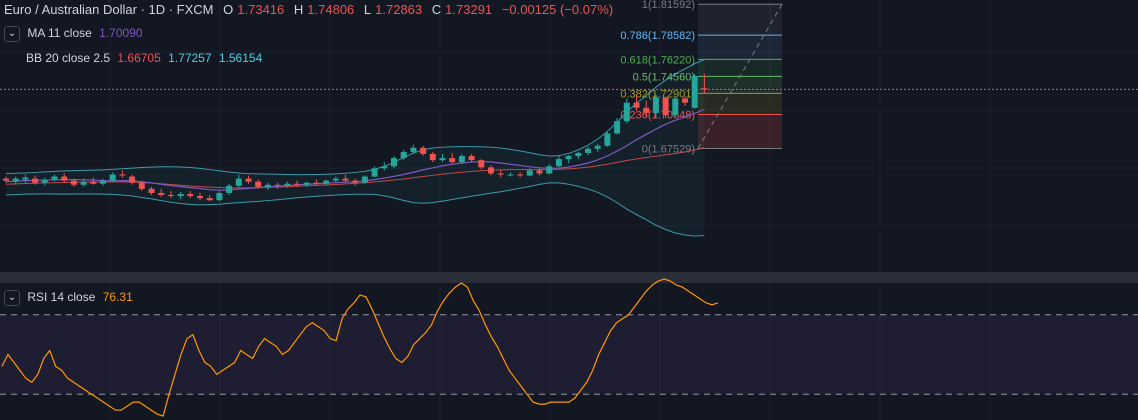 Image resolution: width=1138 pixels, height=420 pixels. What do you see at coordinates (657, 36) in the screenshot?
I see `fib-level-label: 0.786(1.78582)` at bounding box center [657, 36].